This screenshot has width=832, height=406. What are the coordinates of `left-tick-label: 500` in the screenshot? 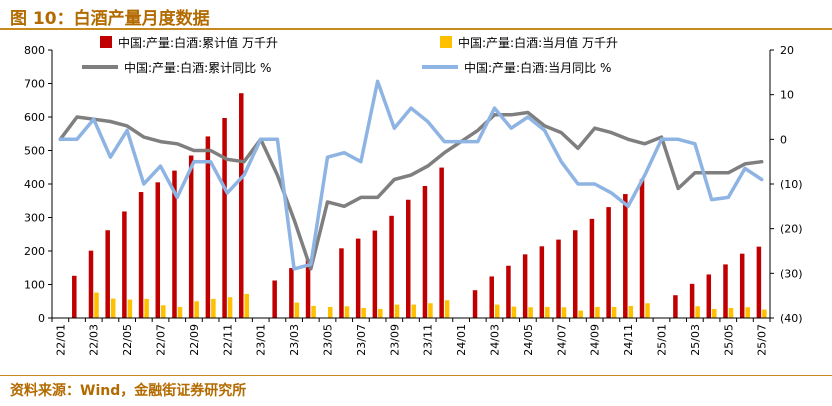 It's located at (34, 151).